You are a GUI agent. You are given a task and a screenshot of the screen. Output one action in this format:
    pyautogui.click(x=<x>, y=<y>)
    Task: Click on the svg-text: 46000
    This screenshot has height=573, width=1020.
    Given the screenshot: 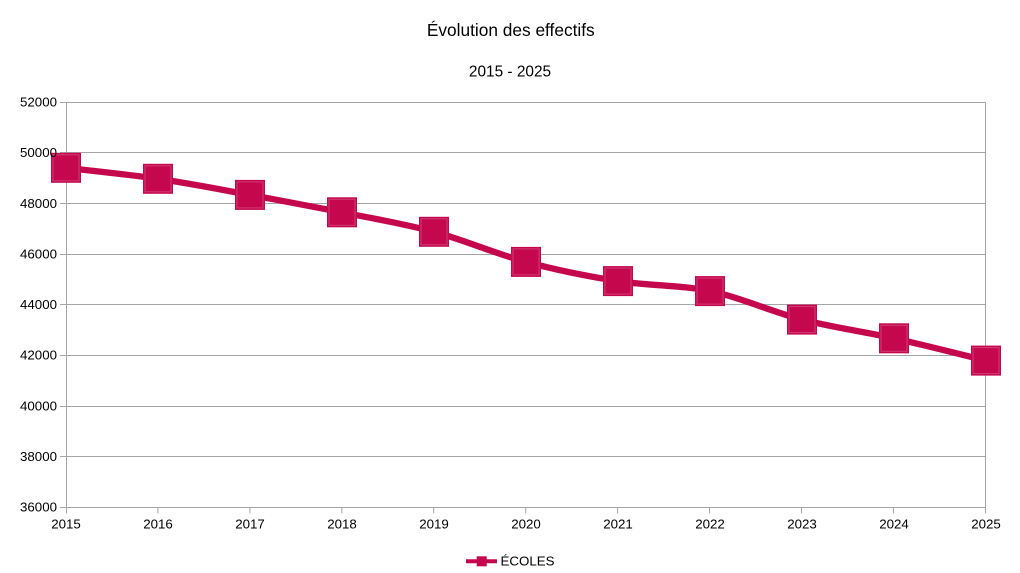 What is the action you would take?
    pyautogui.click(x=38, y=253)
    